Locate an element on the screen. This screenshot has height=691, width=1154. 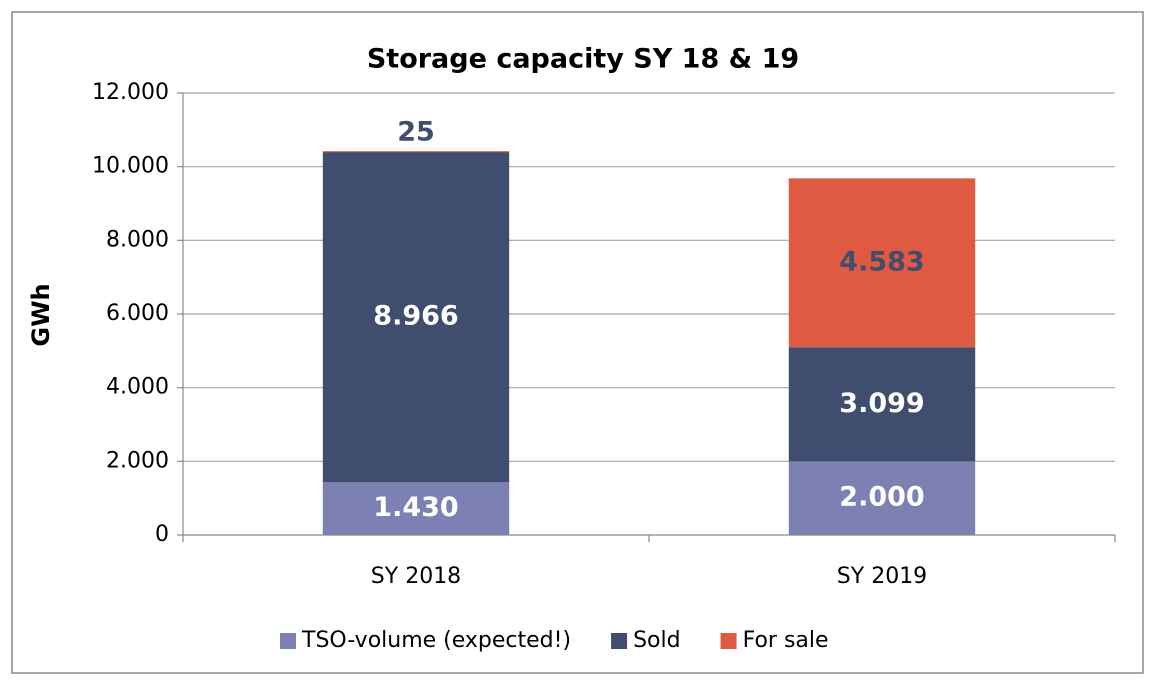
chart-title: Storage capacity SY 18 & 19 is located at coordinates (583, 59).